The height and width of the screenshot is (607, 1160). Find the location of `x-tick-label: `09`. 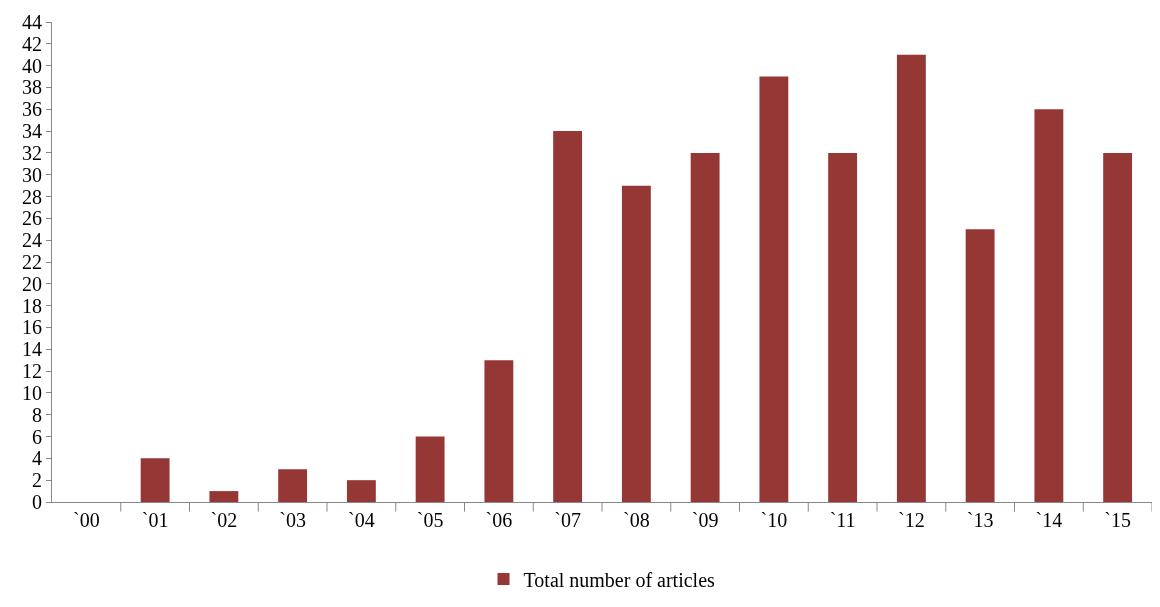

x-tick-label: `09 is located at coordinates (705, 520).